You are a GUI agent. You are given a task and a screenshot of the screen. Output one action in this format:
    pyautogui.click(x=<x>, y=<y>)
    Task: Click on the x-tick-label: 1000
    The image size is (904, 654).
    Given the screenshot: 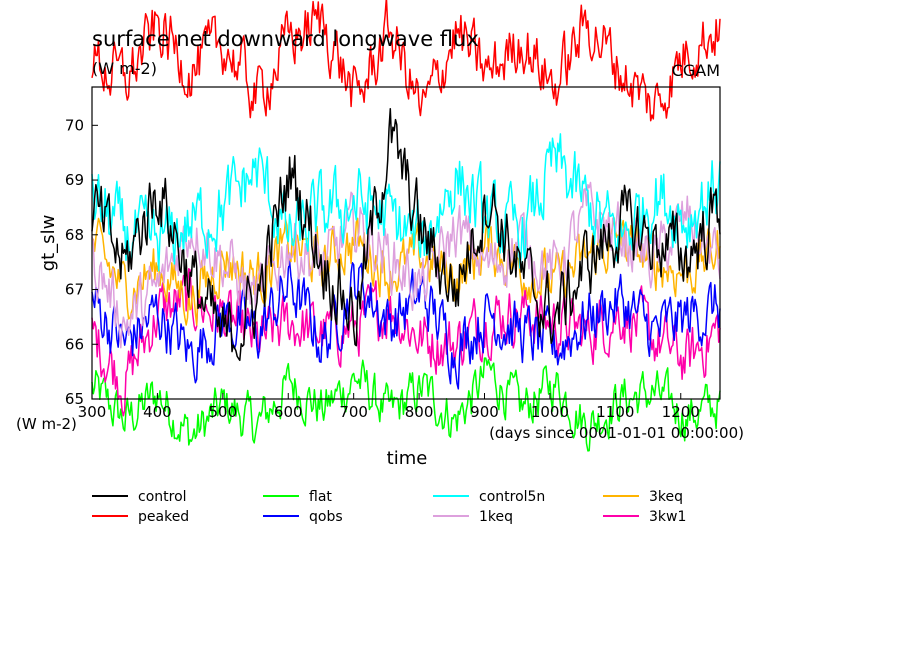 What is the action you would take?
    pyautogui.click(x=550, y=412)
    